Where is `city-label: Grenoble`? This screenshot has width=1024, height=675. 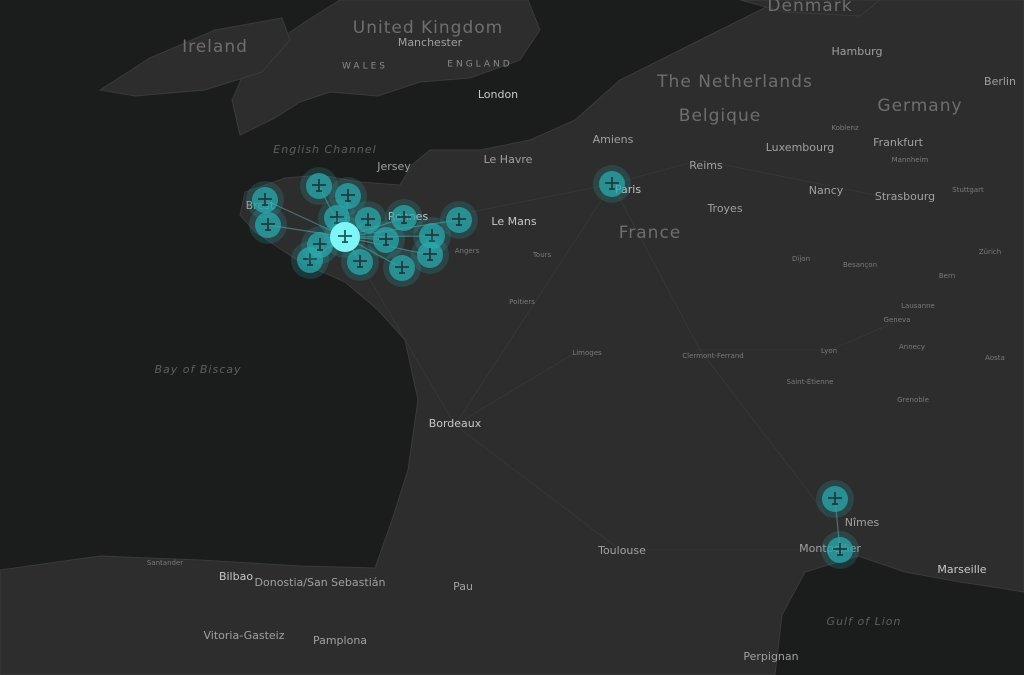 city-label: Grenoble is located at coordinates (913, 400).